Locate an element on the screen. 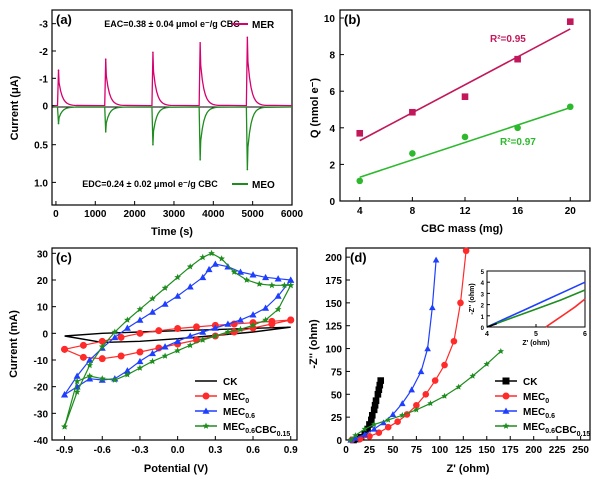  x-tick-label: 8 is located at coordinates (413, 211).